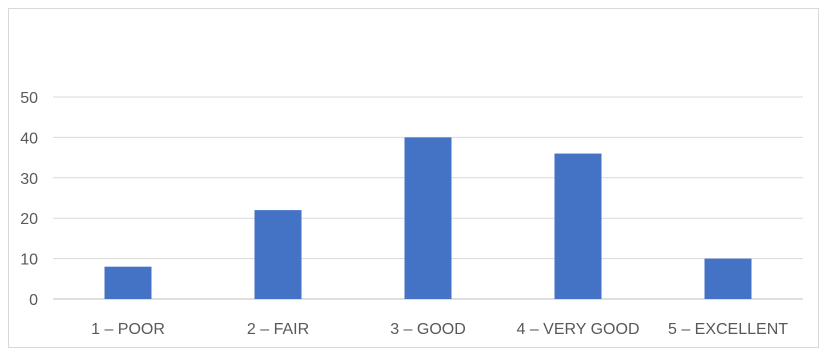 The width and height of the screenshot is (828, 348). I want to click on x-category-label: 4 – VERY GOOD, so click(577, 328).